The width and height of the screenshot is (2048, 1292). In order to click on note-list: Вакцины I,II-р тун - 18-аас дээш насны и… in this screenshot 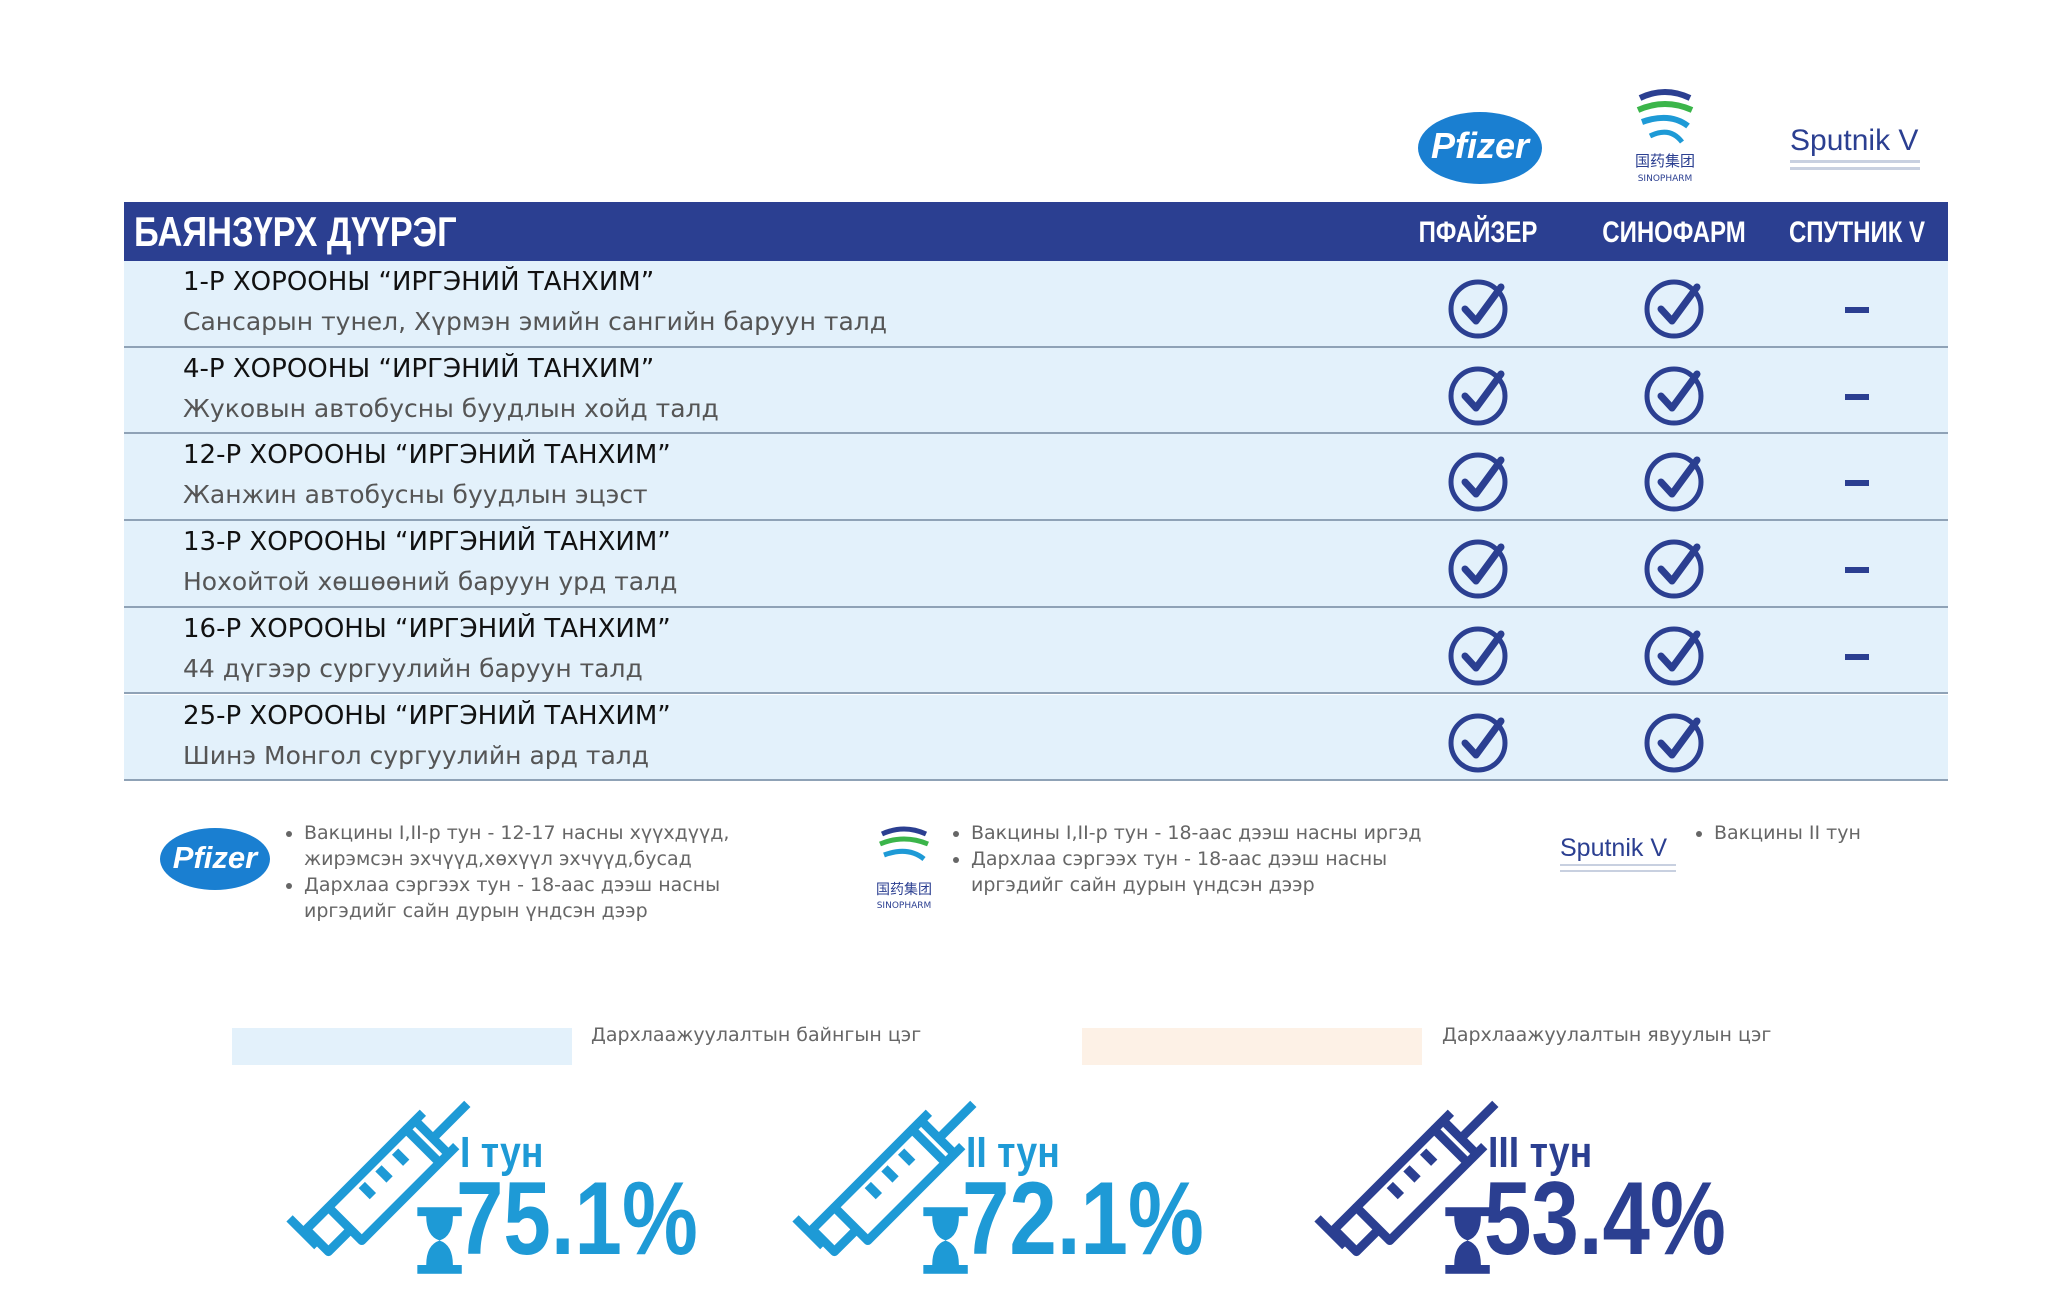, I will do `click(1187, 859)`.